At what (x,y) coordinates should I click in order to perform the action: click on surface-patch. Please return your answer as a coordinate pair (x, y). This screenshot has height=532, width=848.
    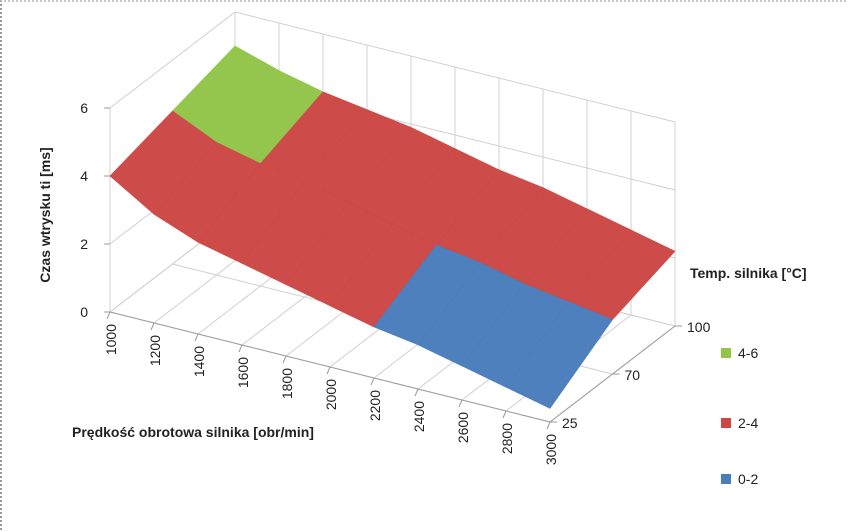
    Looking at the image, I should click on (559, 355).